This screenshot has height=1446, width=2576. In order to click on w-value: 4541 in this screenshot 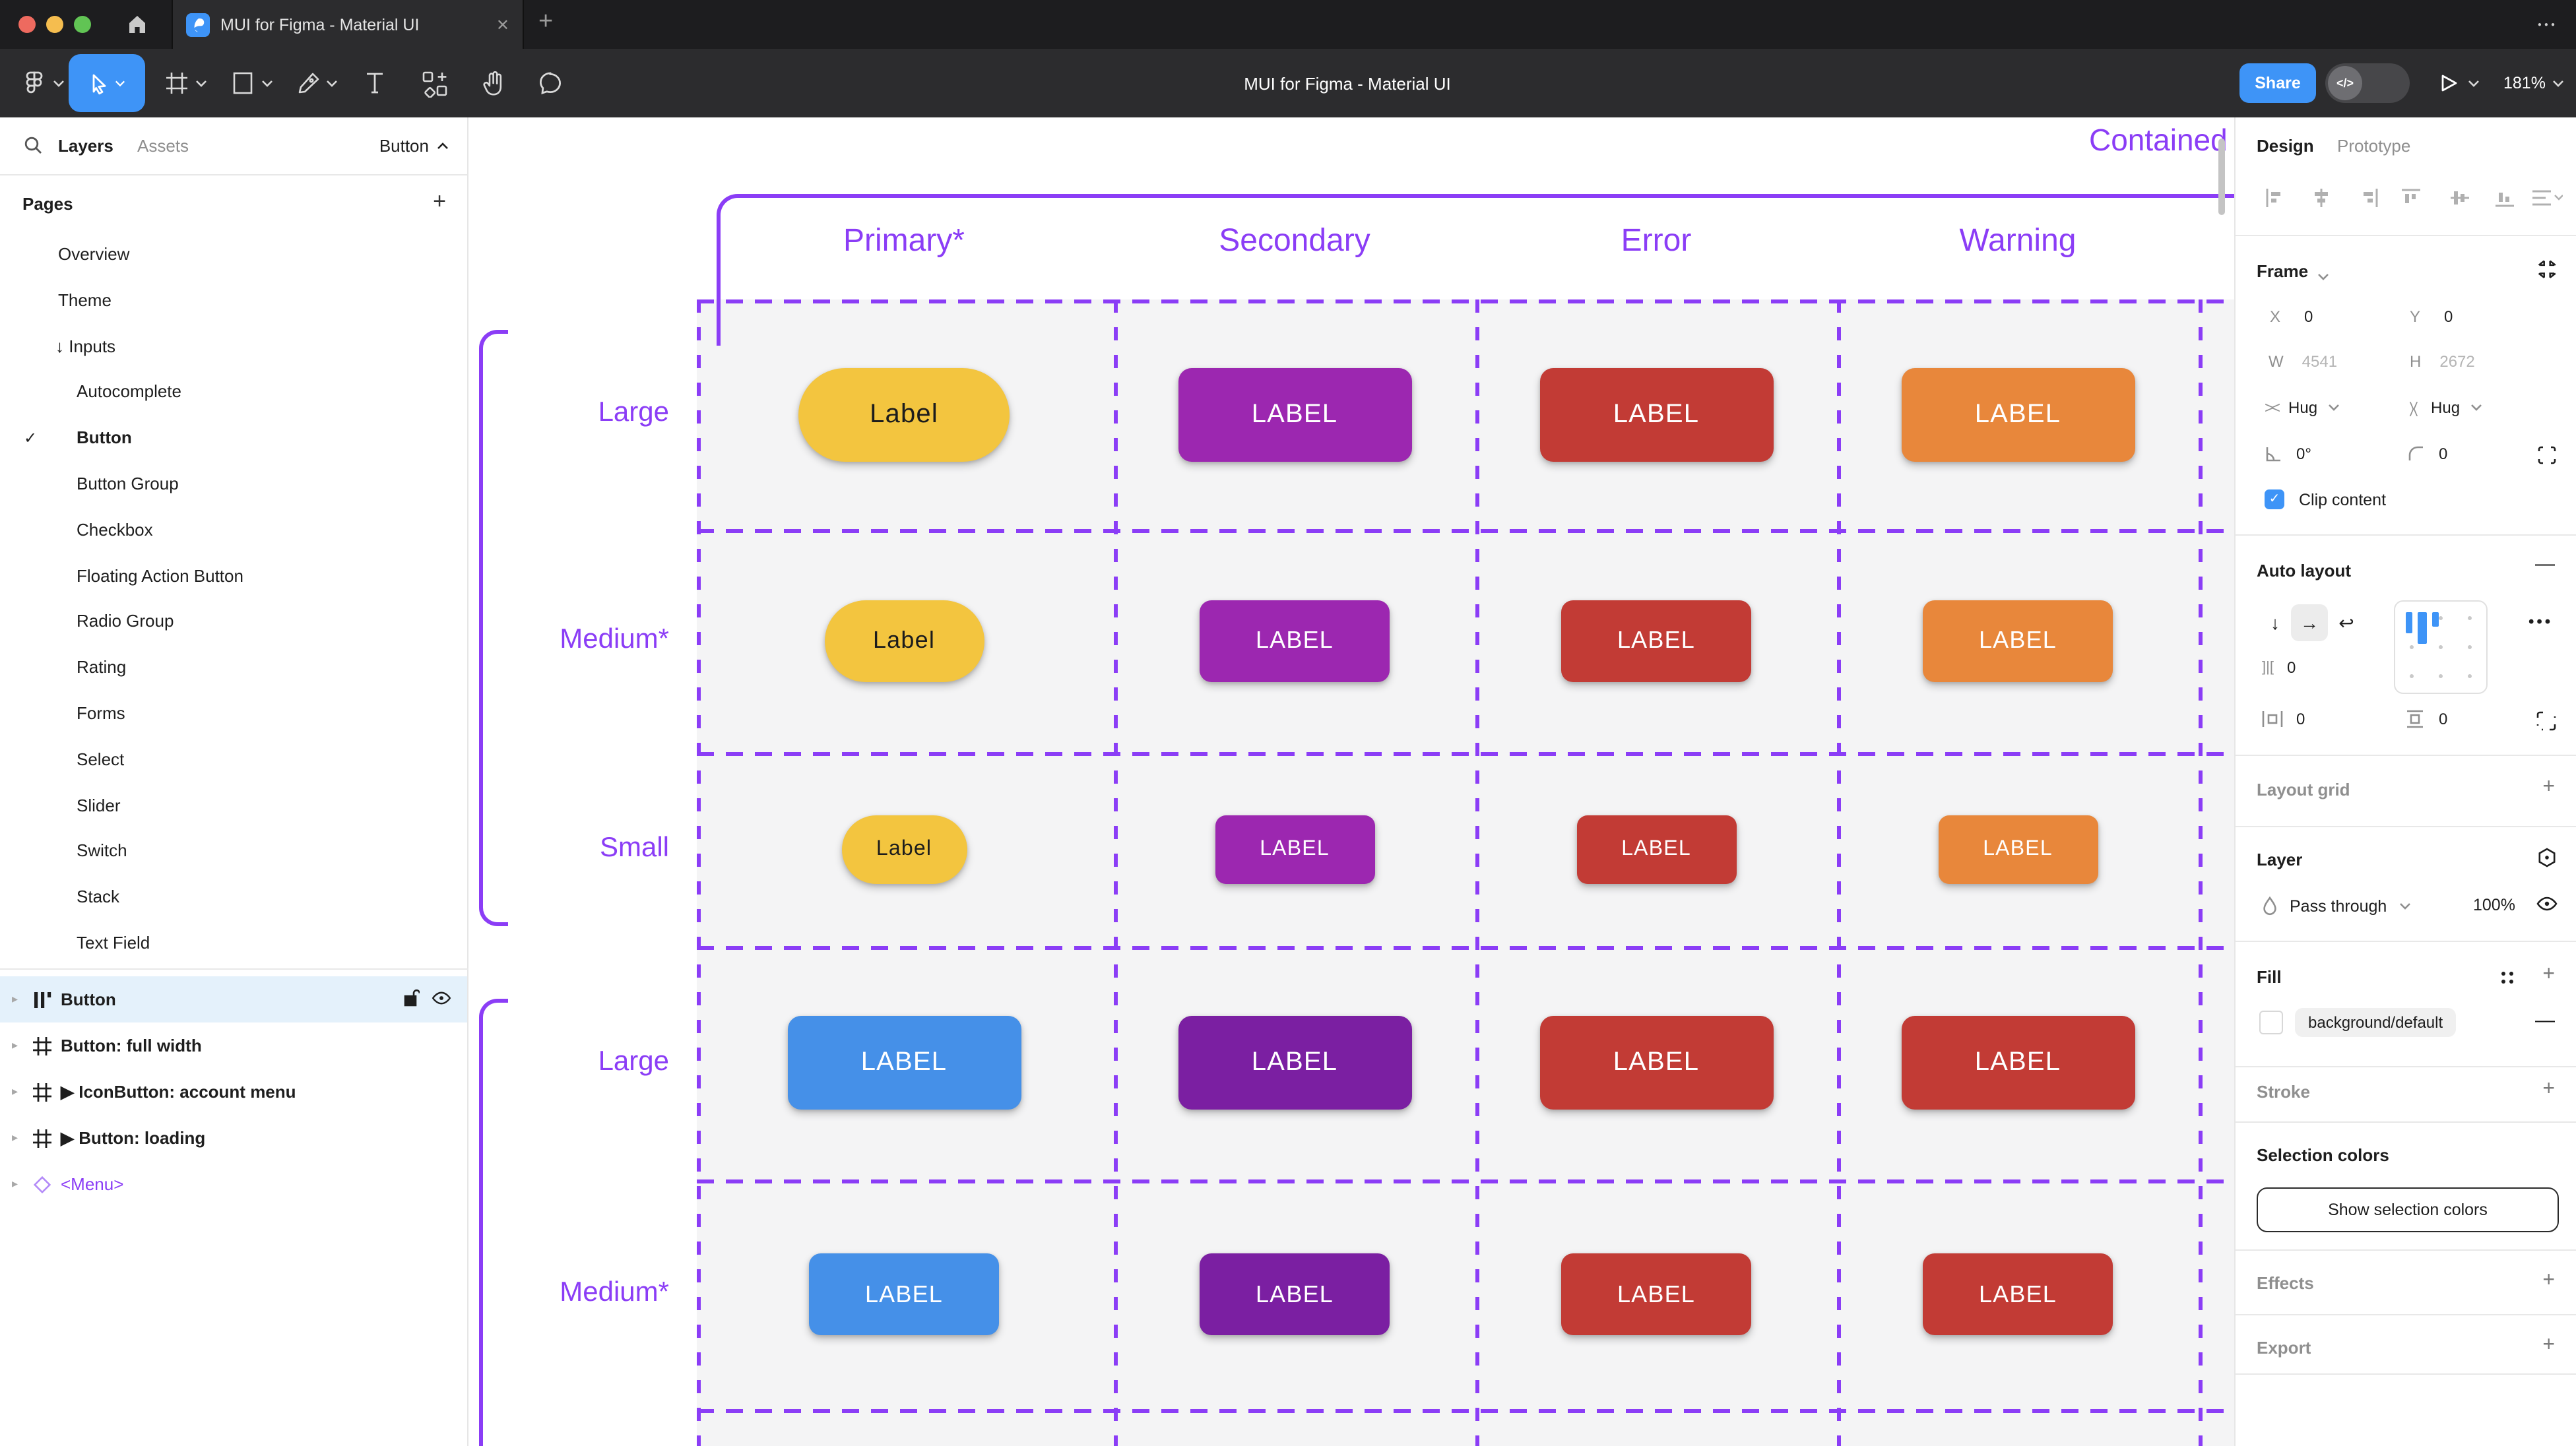, I will do `click(2320, 361)`.